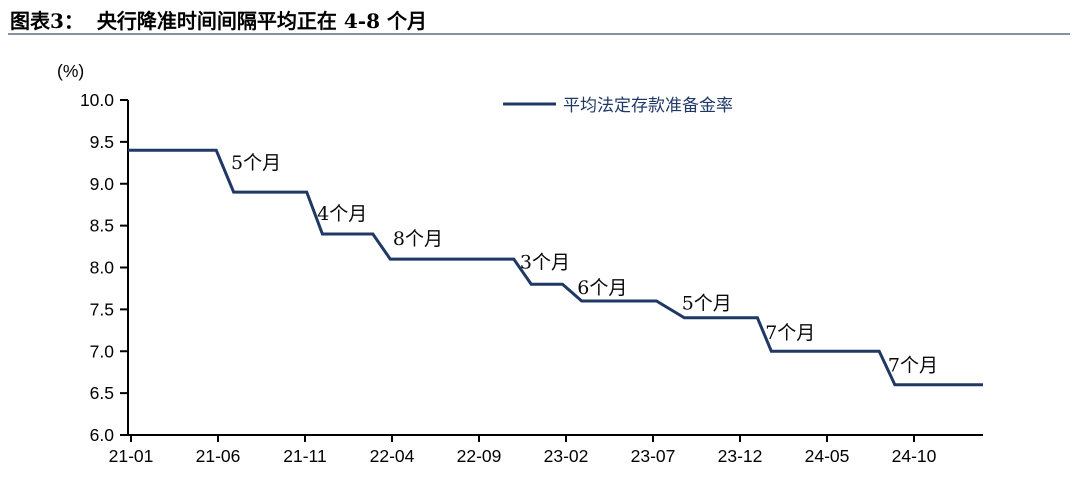 This screenshot has height=485, width=1080. I want to click on figure-number: 图表3：, so click(47, 21).